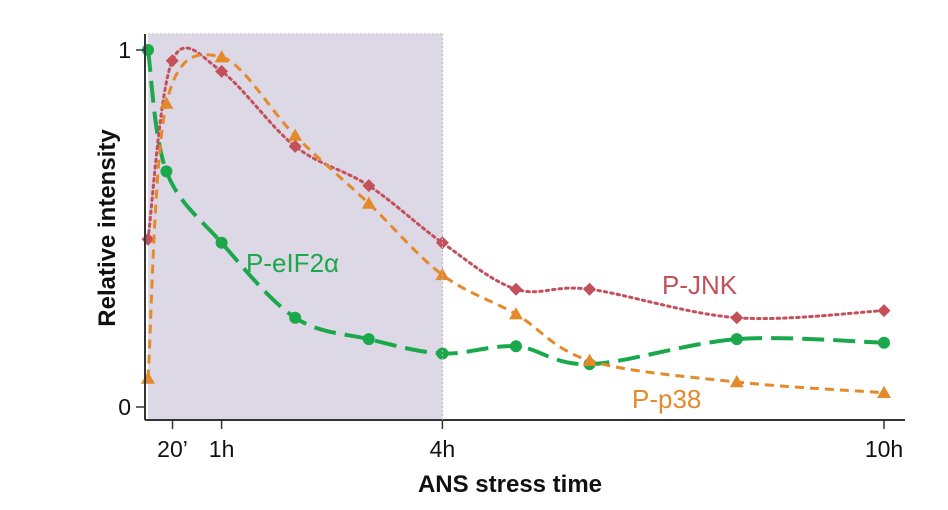  I want to click on x-axis-label: ANS stress time, so click(510, 484).